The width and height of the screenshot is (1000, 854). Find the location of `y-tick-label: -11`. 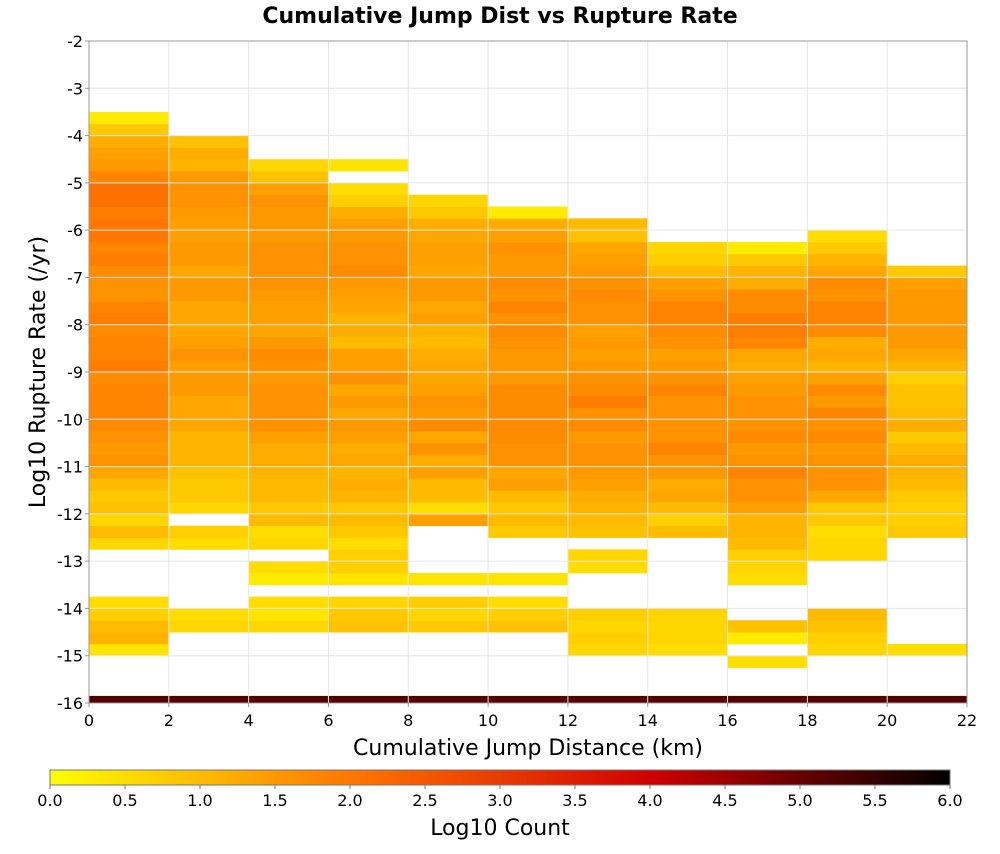

y-tick-label: -11 is located at coordinates (70, 467).